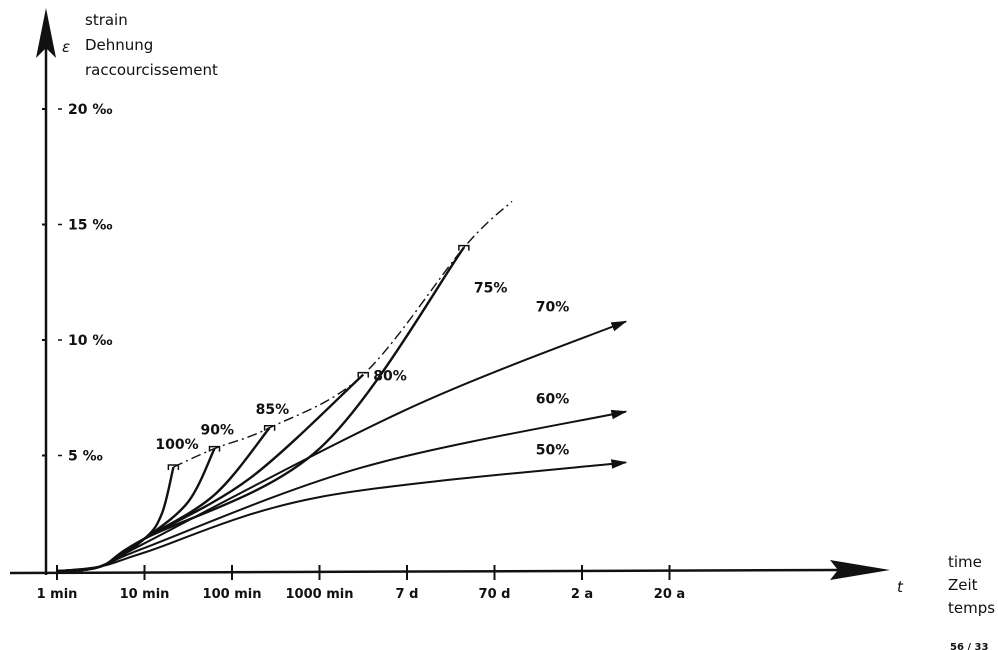 The image size is (998, 650). What do you see at coordinates (464, 247) in the screenshot?
I see `failure-mark-75-pct` at bounding box center [464, 247].